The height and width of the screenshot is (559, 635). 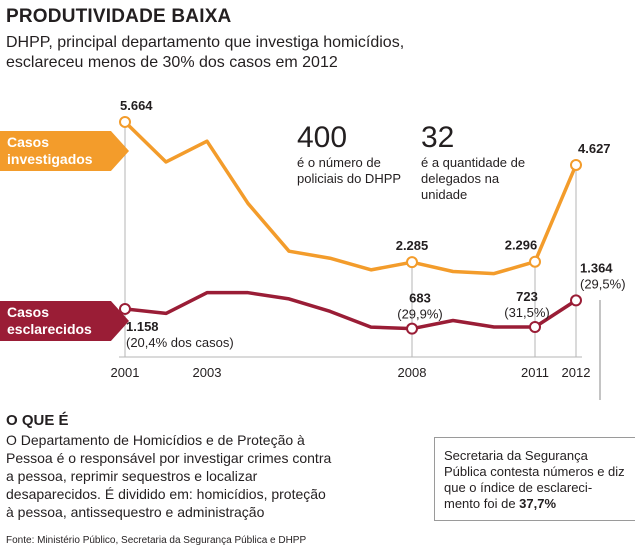 I want to click on fact-policiais-text: é o número de policiais do DHPP, so click(x=349, y=170).